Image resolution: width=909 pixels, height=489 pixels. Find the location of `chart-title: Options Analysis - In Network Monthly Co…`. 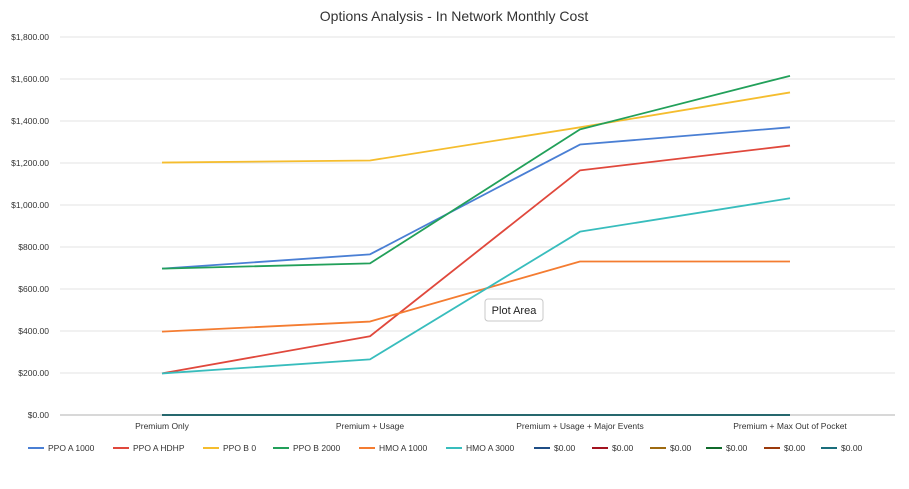

chart-title: Options Analysis - In Network Monthly Co… is located at coordinates (454, 16).